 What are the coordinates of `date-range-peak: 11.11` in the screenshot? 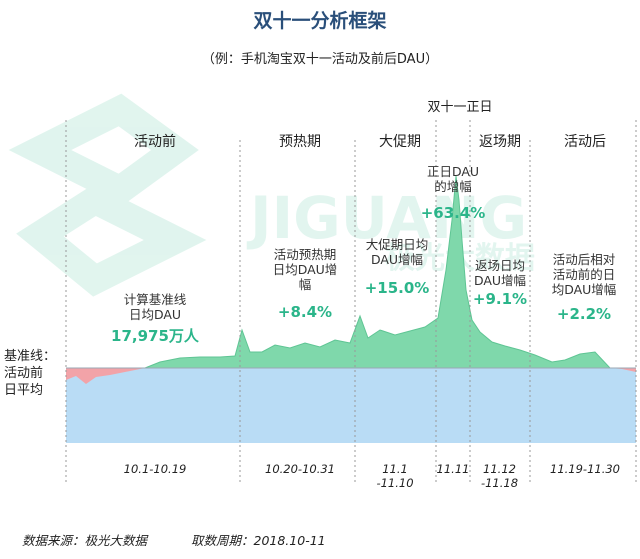 It's located at (453, 469).